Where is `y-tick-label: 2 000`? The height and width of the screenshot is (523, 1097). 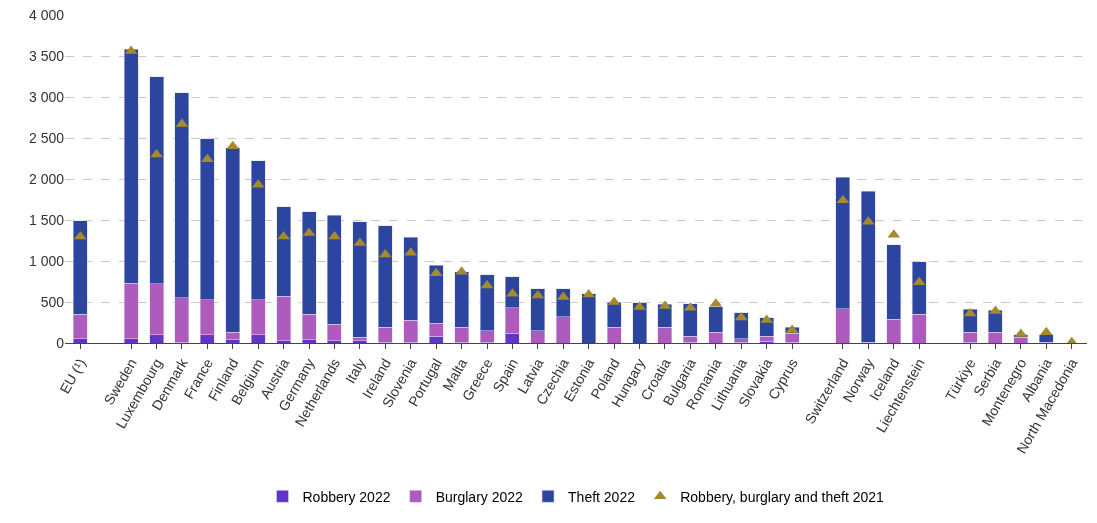 y-tick-label: 2 000 is located at coordinates (46, 178).